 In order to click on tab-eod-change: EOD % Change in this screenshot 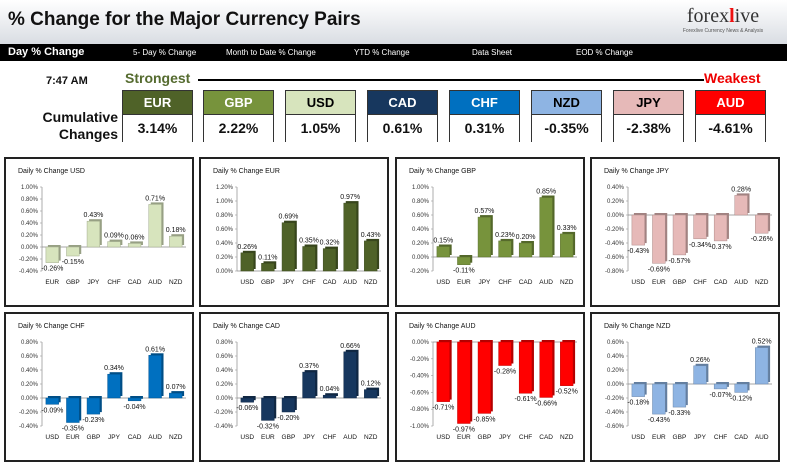, I will do `click(604, 52)`.